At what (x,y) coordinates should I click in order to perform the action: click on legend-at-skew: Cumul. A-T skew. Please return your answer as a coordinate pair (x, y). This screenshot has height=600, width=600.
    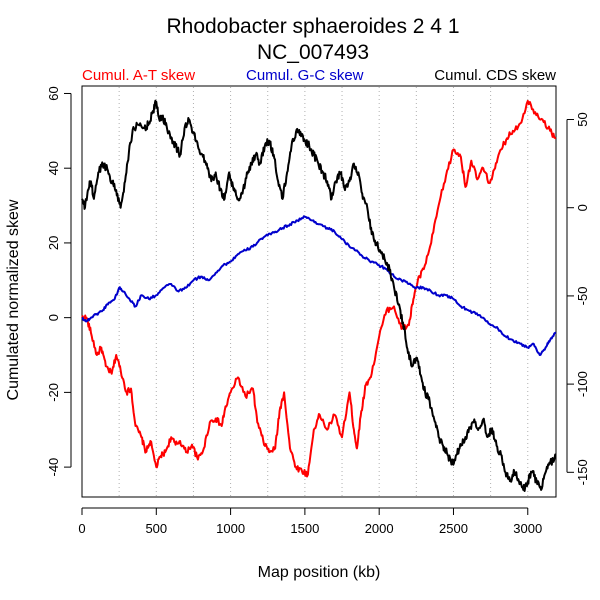
    Looking at the image, I should click on (138, 75).